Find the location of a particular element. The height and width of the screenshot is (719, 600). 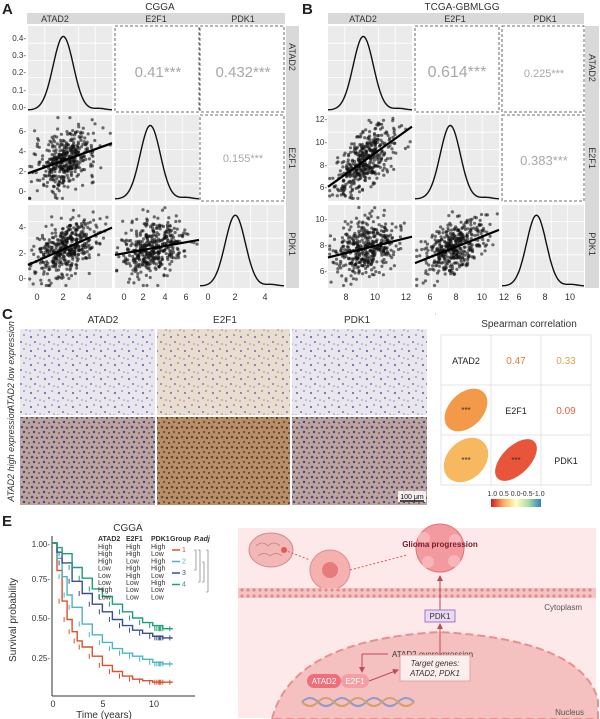

e-ylabel: Survival probability is located at coordinates (13, 620).